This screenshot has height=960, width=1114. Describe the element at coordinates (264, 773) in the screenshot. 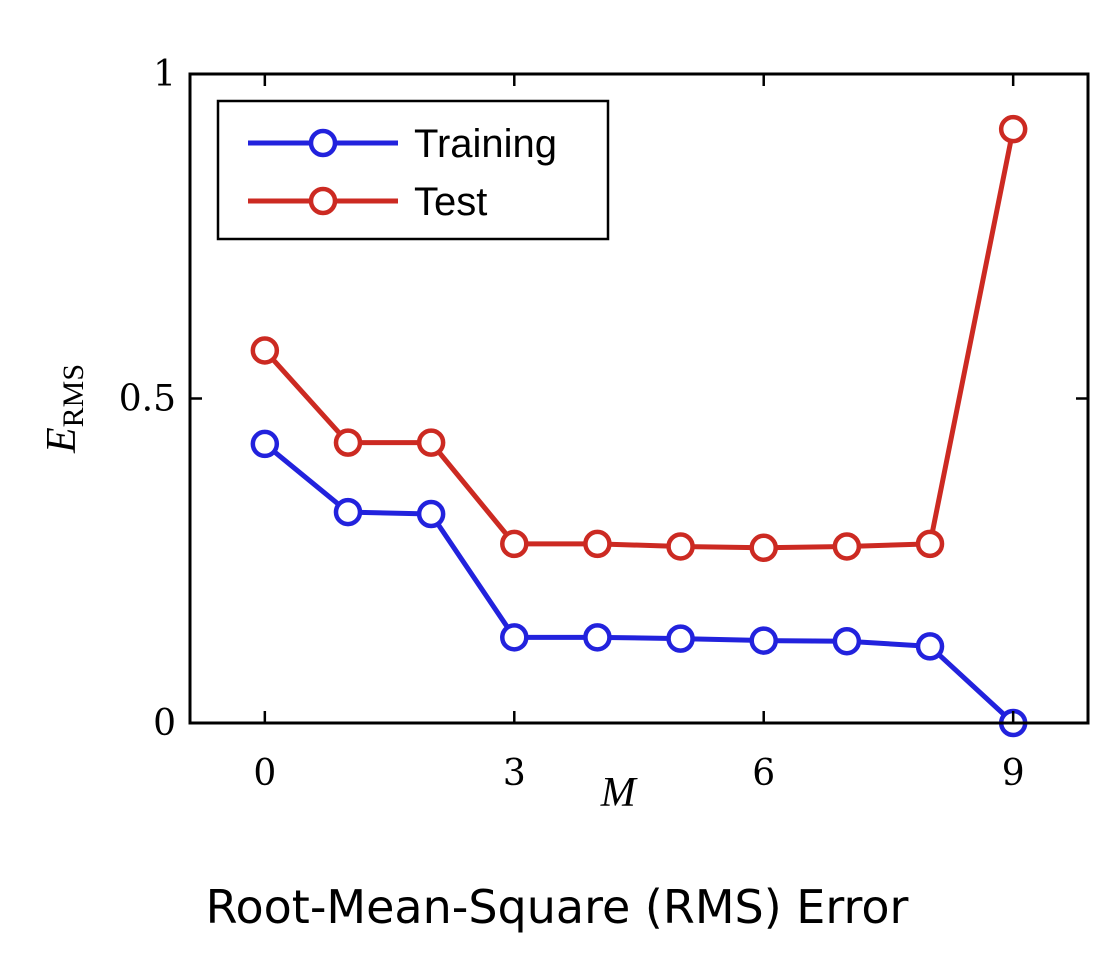

I see `x-tick-label: 0` at that location.